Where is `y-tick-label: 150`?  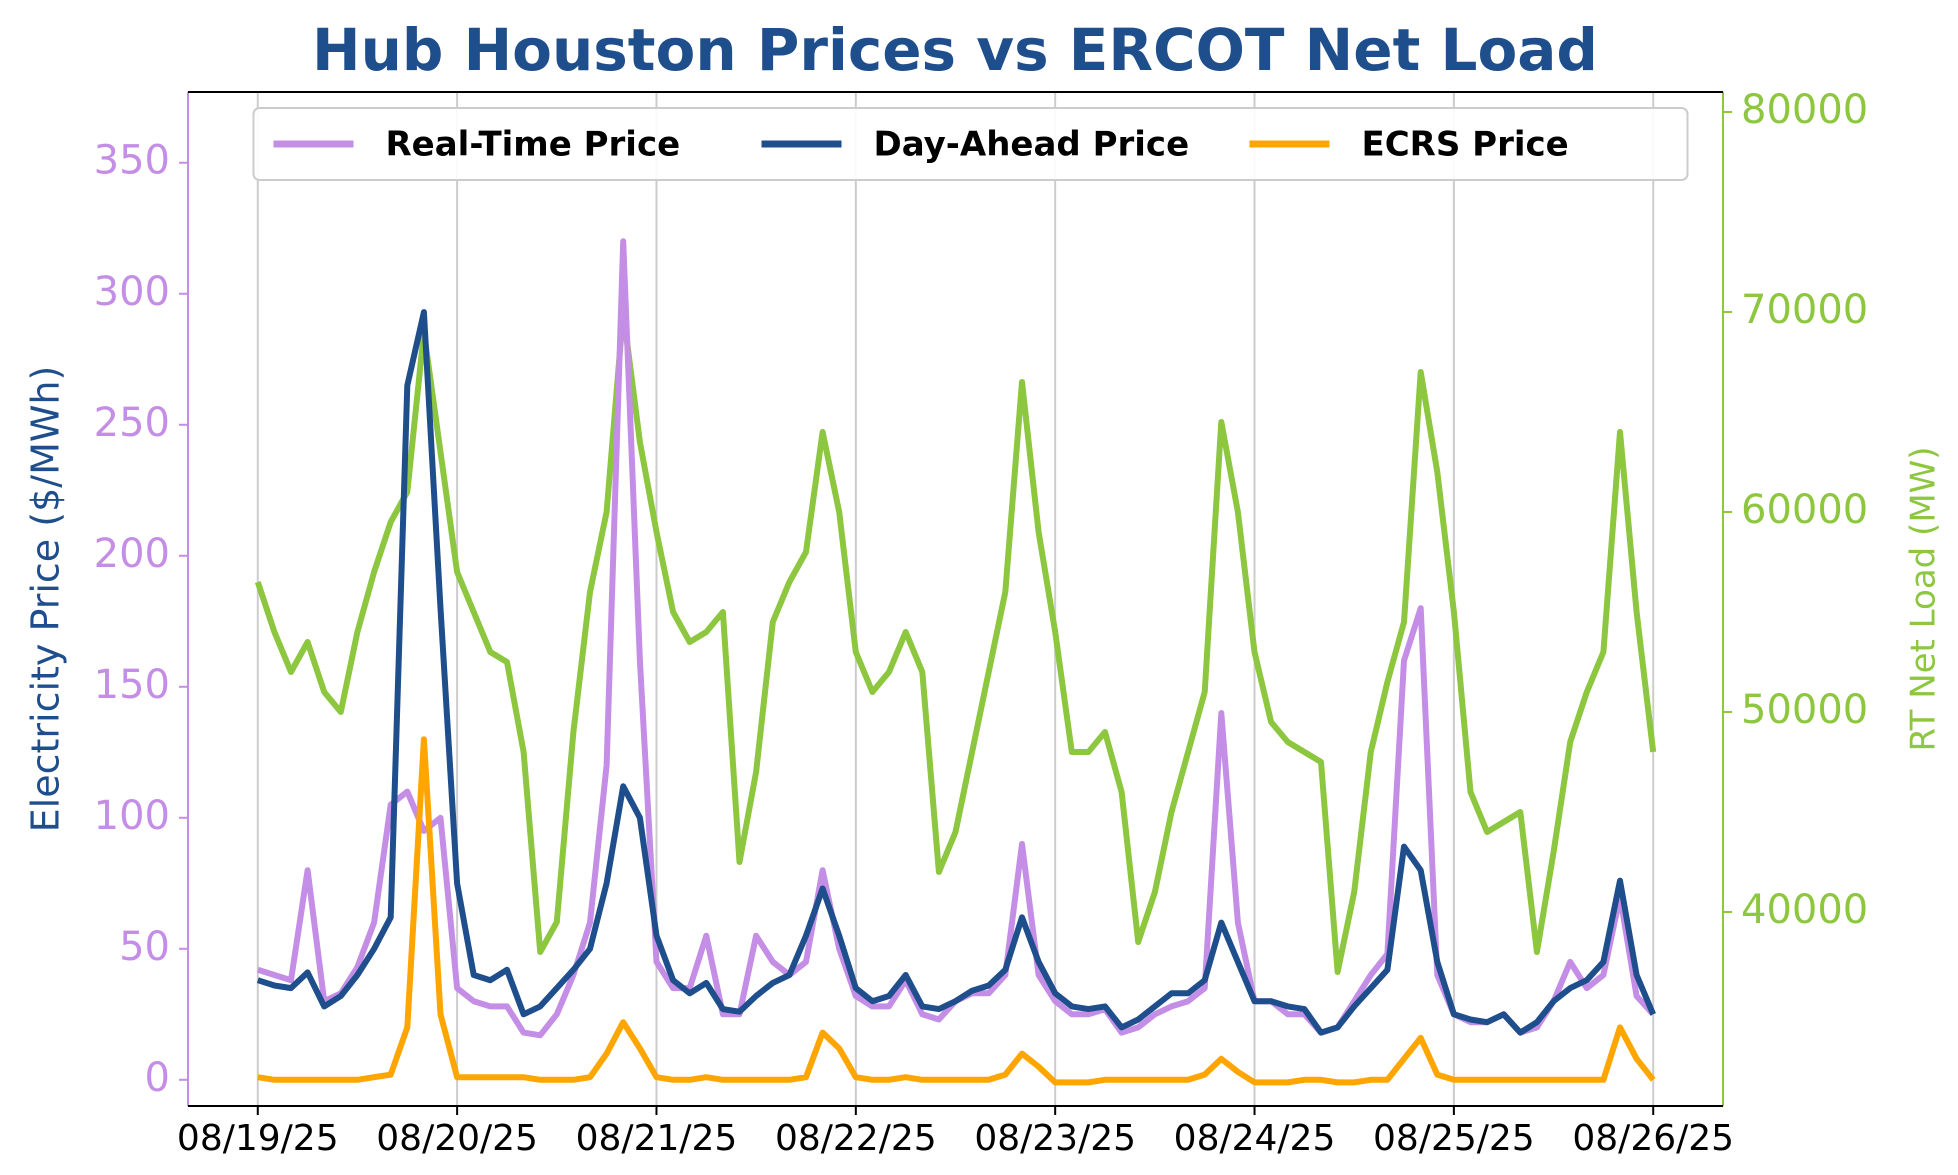 y-tick-label: 150 is located at coordinates (132, 685).